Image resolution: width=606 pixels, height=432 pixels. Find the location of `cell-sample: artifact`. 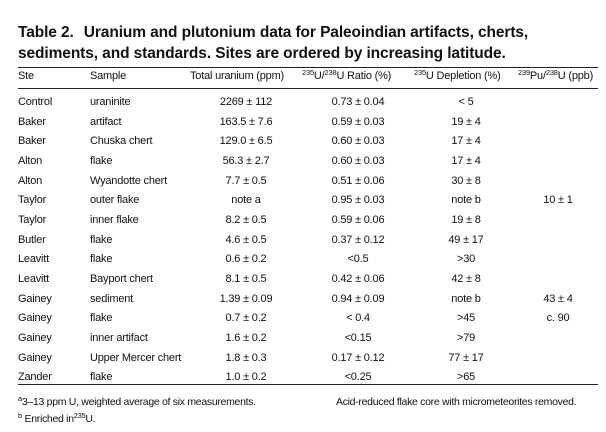

cell-sample: artifact is located at coordinates (106, 121).